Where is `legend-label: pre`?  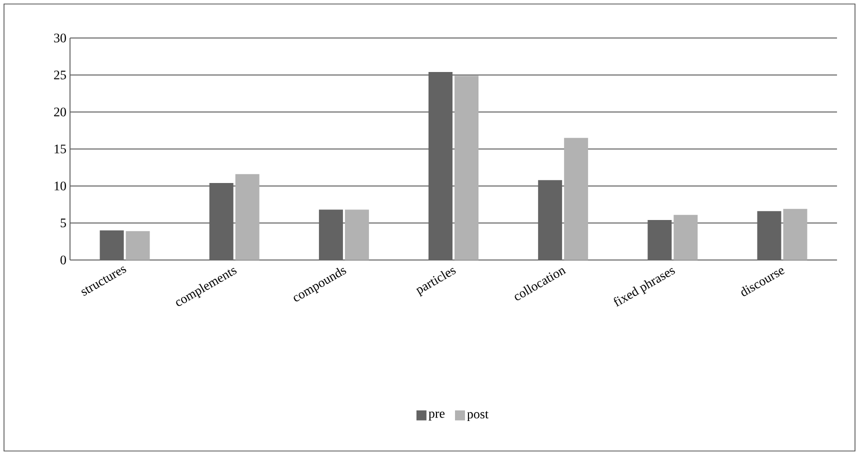
legend-label: pre is located at coordinates (436, 416).